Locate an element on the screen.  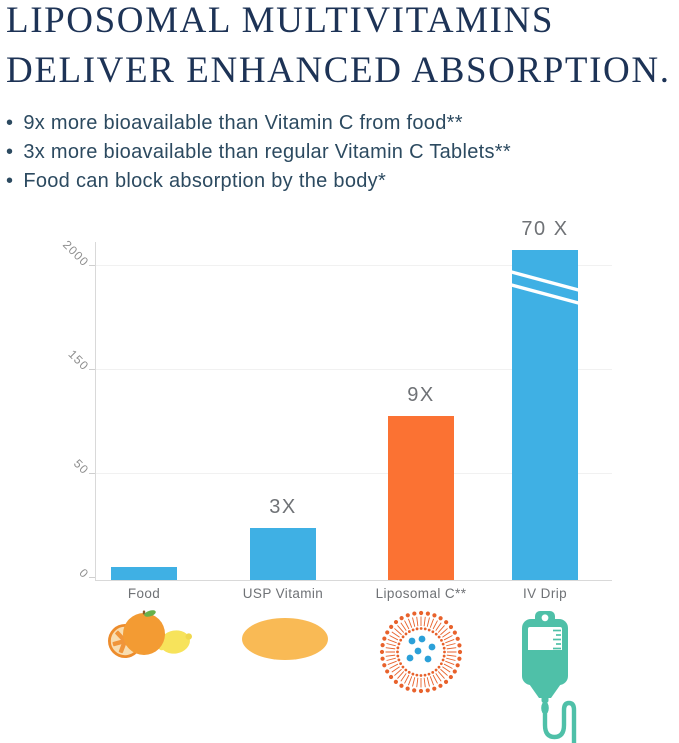
bar-iv-drip is located at coordinates (545, 415).